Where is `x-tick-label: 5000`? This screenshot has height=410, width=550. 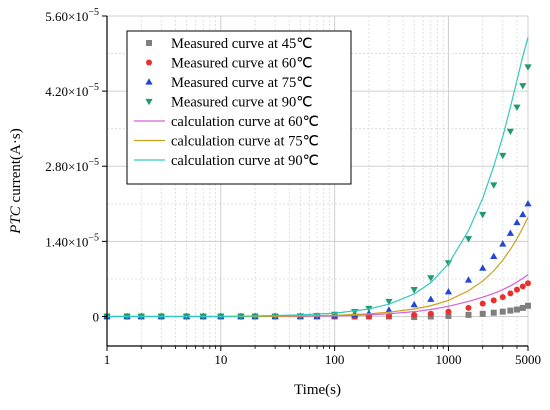
x-tick-label: 5000 is located at coordinates (528, 359).